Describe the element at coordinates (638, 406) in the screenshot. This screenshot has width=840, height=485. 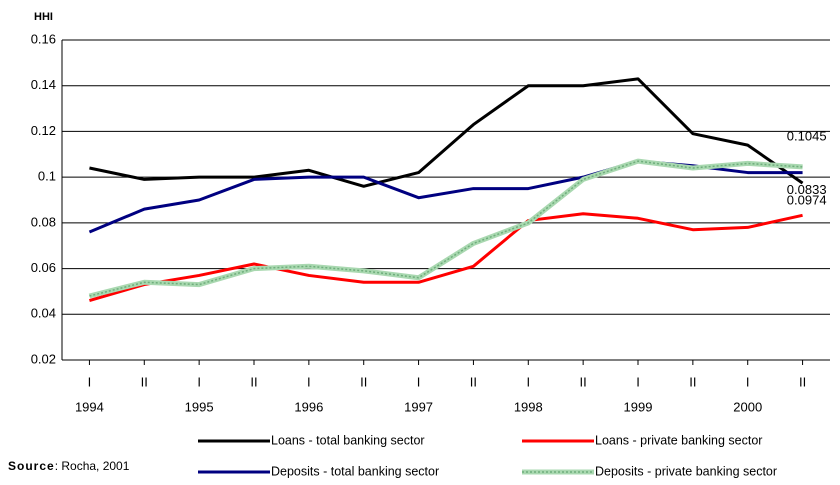
I see `year-label: 1999` at that location.